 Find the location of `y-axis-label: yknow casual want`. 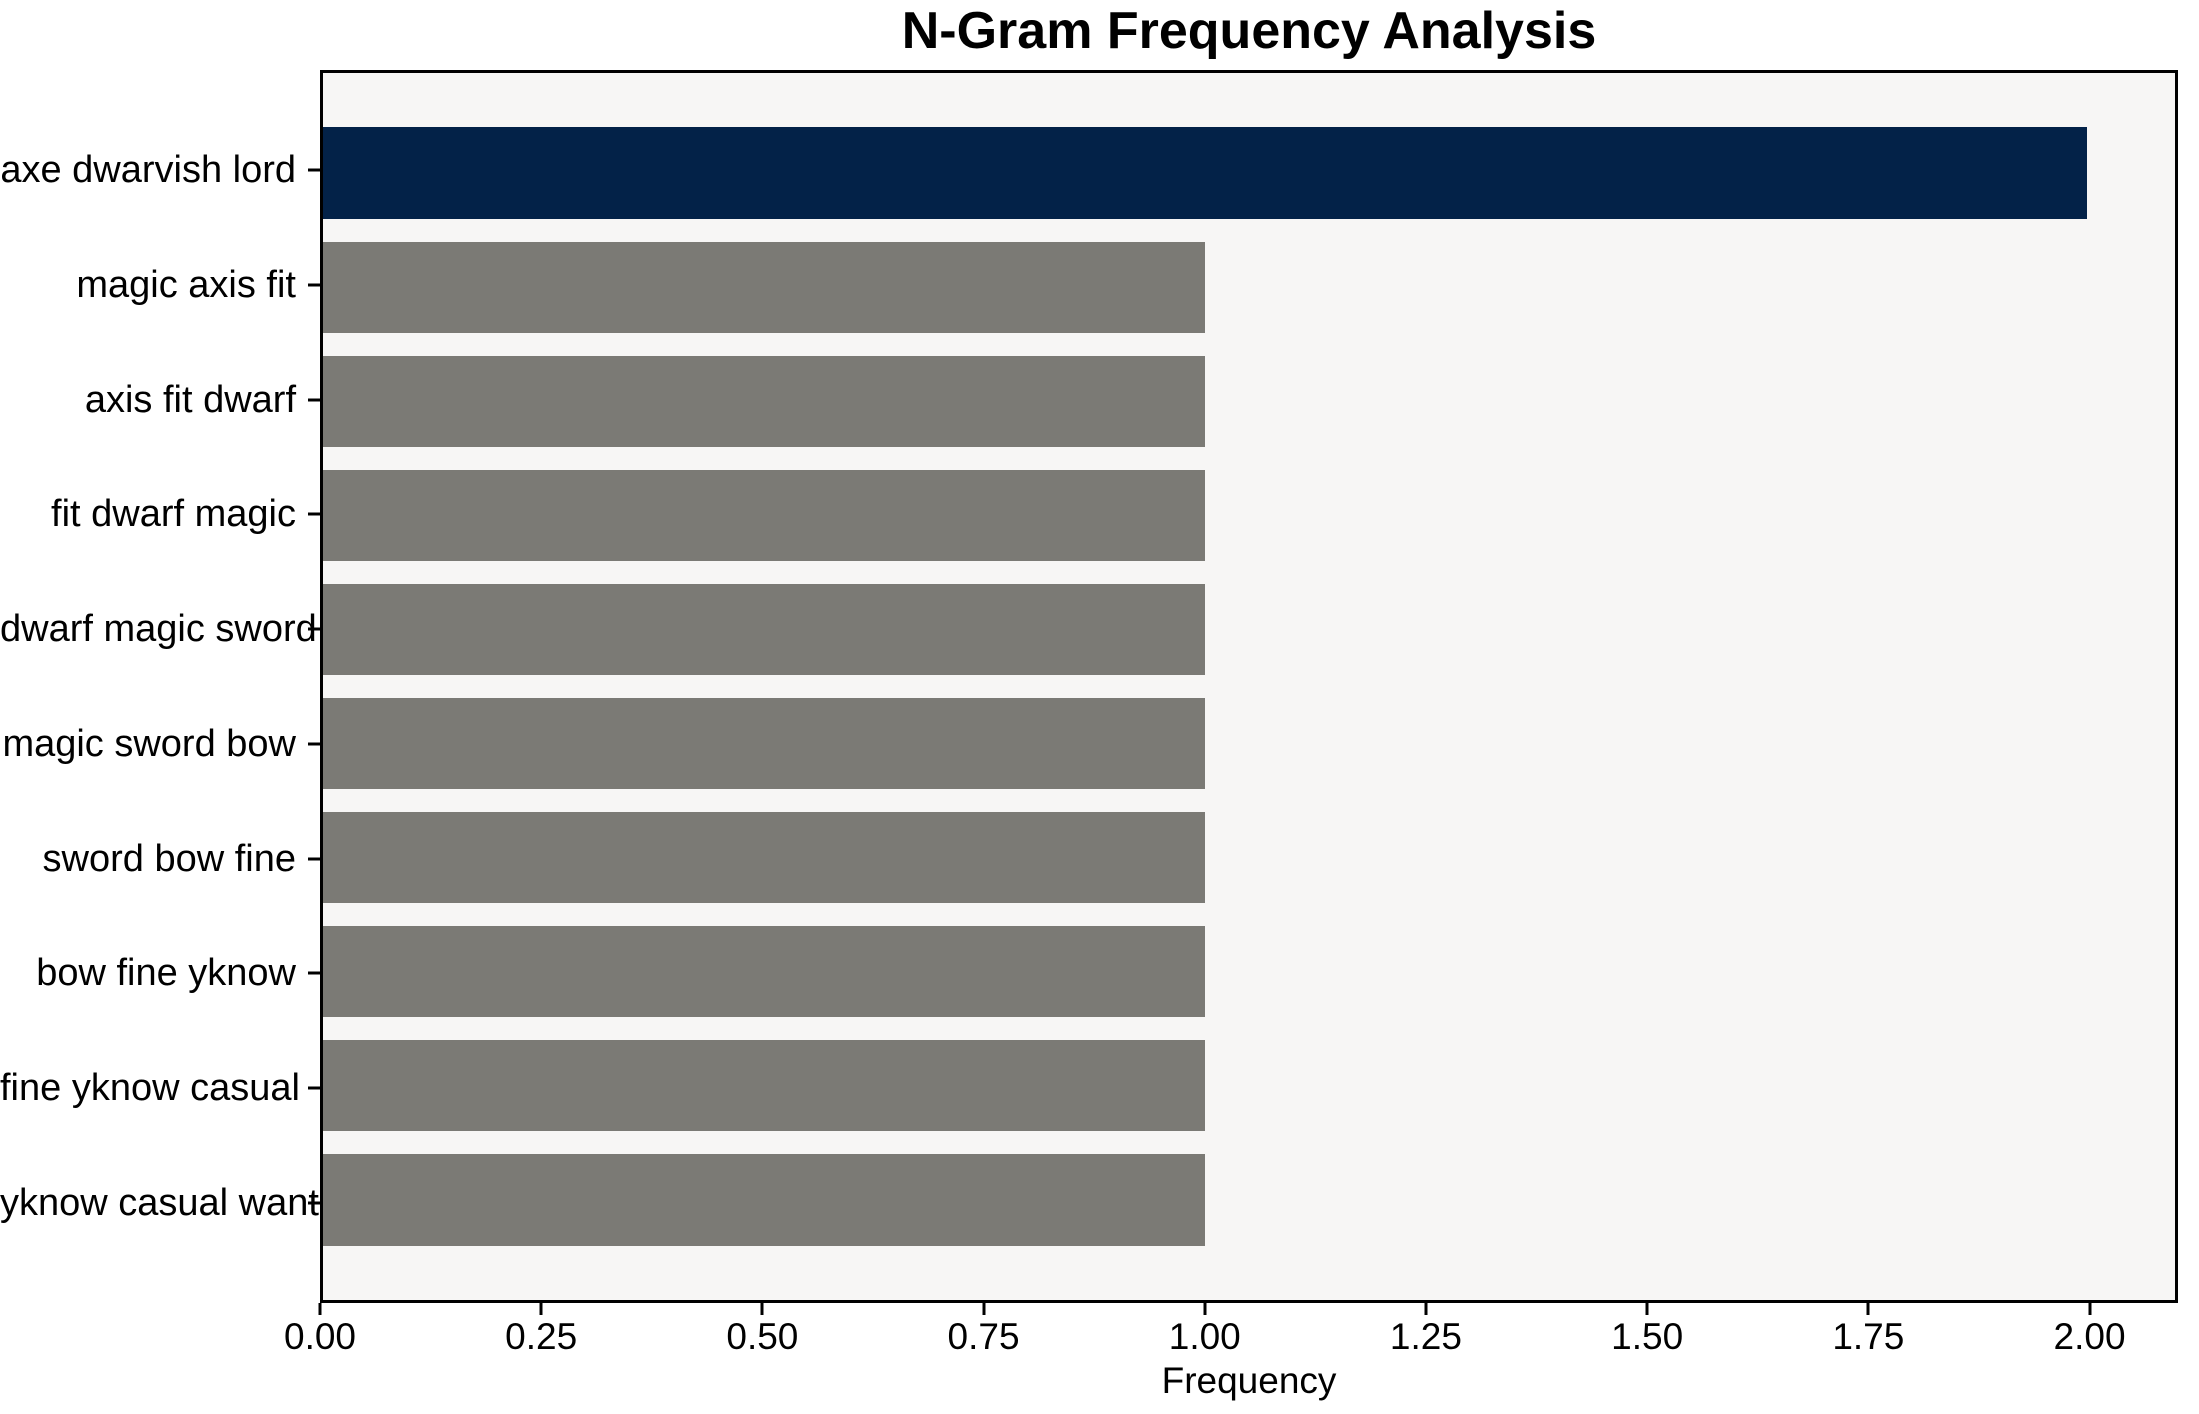

y-axis-label: yknow casual want is located at coordinates (159, 1202).